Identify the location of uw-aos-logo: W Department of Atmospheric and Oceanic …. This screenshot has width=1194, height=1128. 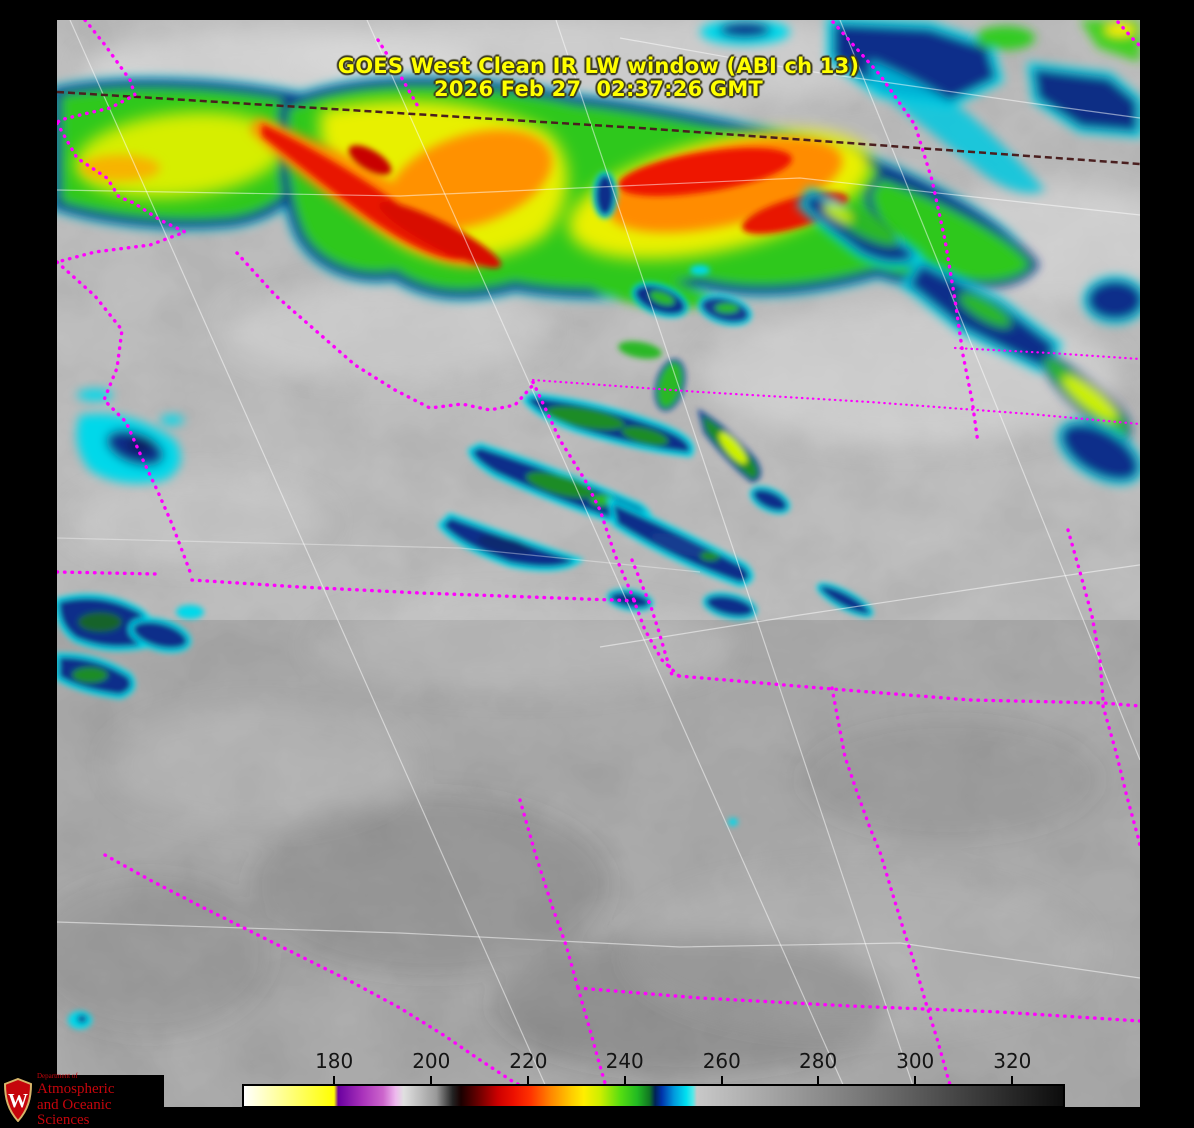
(82, 1099).